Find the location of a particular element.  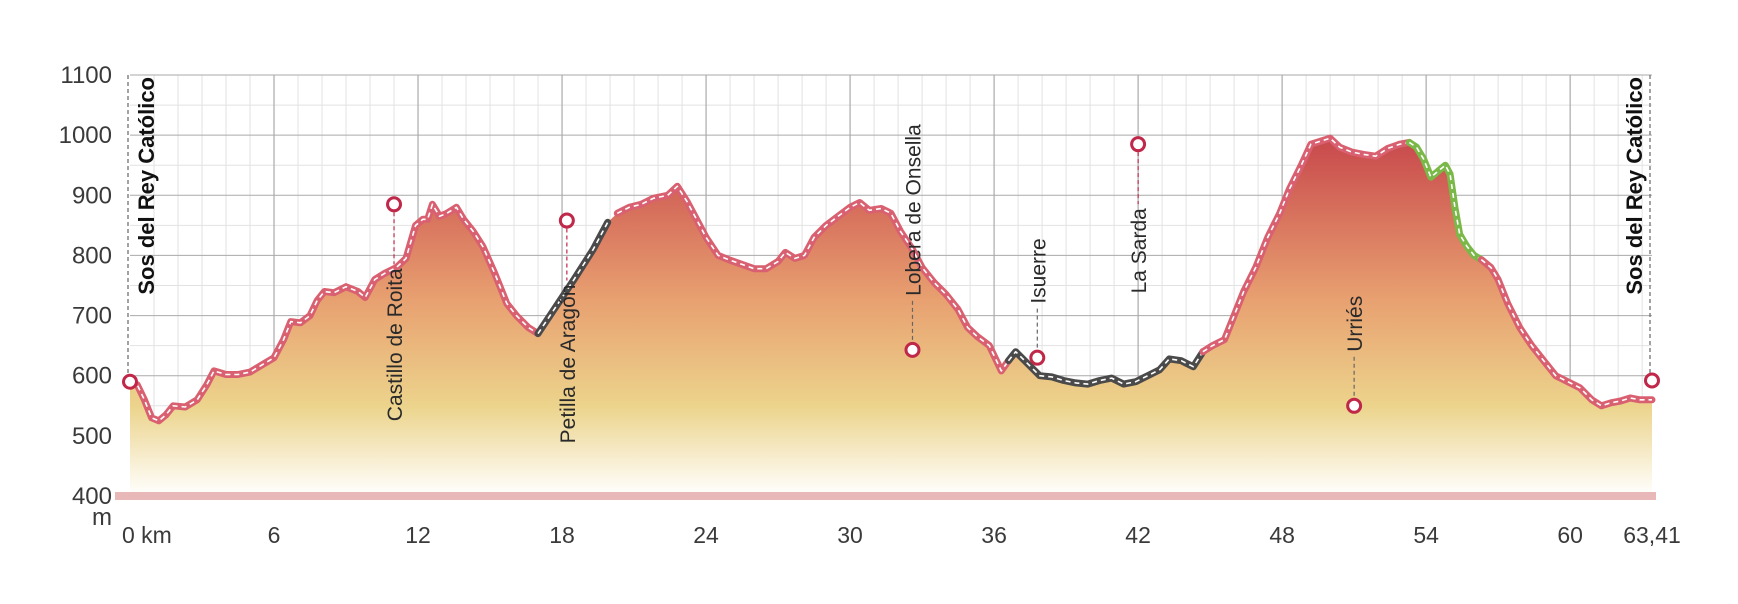

y-tick-label: 1000 is located at coordinates (85, 135).